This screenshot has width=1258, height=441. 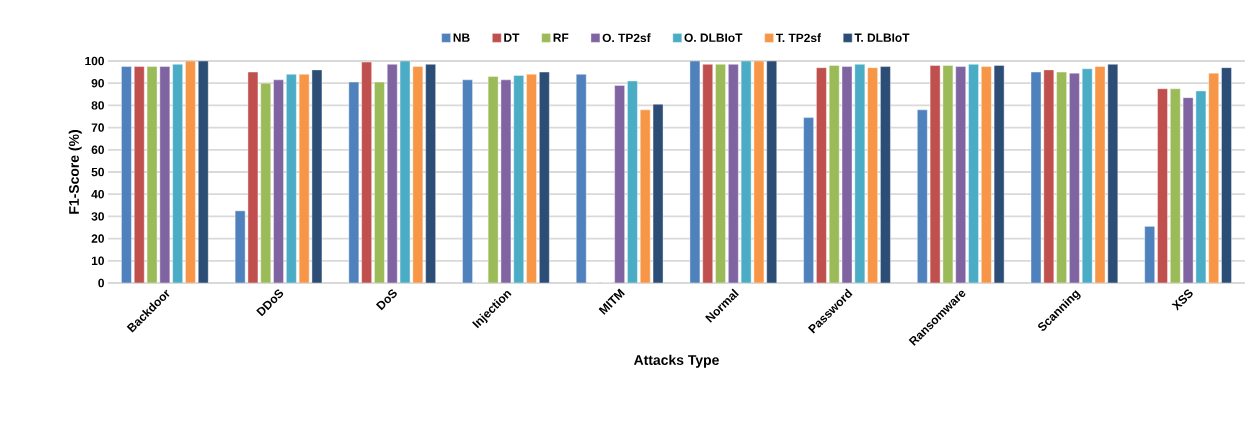 What do you see at coordinates (97, 127) in the screenshot?
I see `y-tick-label: 70` at bounding box center [97, 127].